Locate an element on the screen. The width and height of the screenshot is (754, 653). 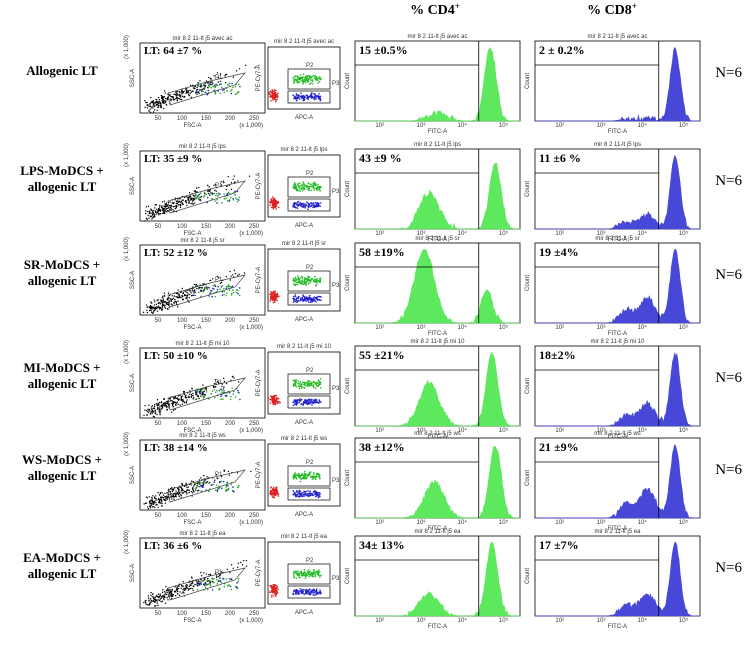
row-label: MI-MoDCS + is located at coordinates (61, 367).